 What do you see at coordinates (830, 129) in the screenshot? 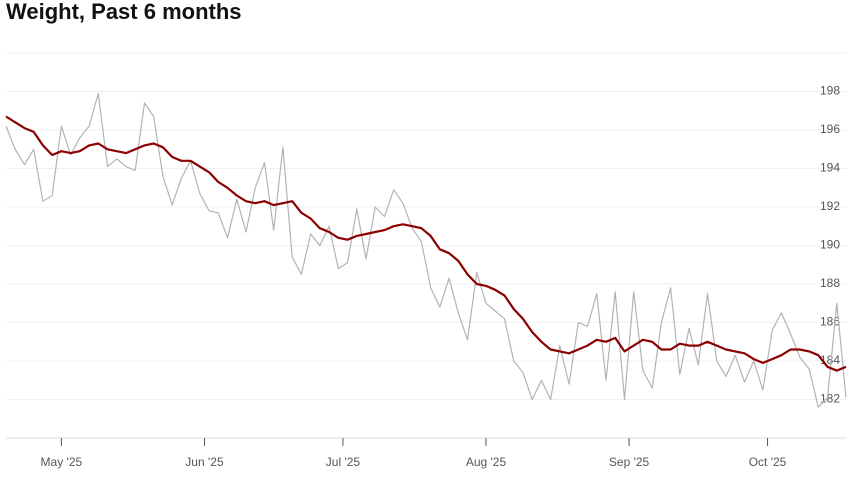
I see `y-tick-label: 196` at bounding box center [830, 129].